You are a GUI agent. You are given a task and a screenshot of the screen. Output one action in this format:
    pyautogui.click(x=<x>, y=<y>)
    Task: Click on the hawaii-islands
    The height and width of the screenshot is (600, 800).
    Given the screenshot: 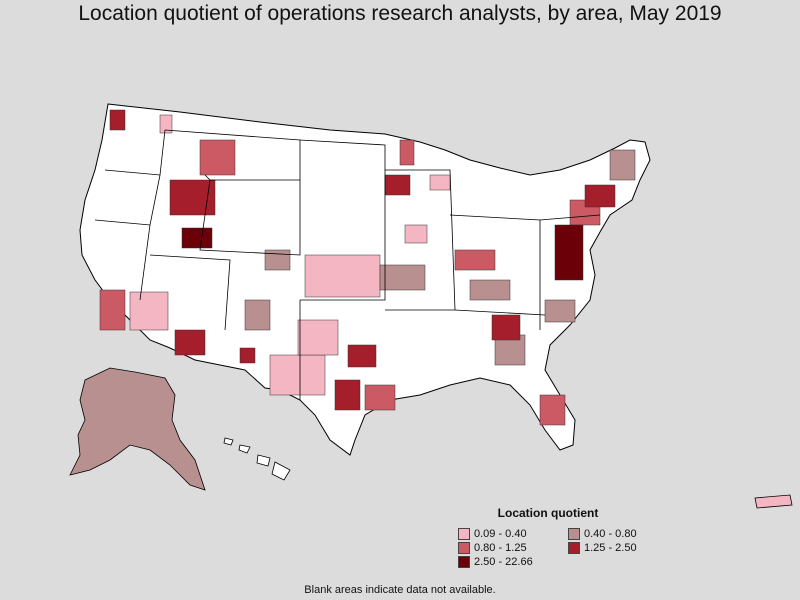 What is the action you would take?
    pyautogui.click(x=257, y=459)
    